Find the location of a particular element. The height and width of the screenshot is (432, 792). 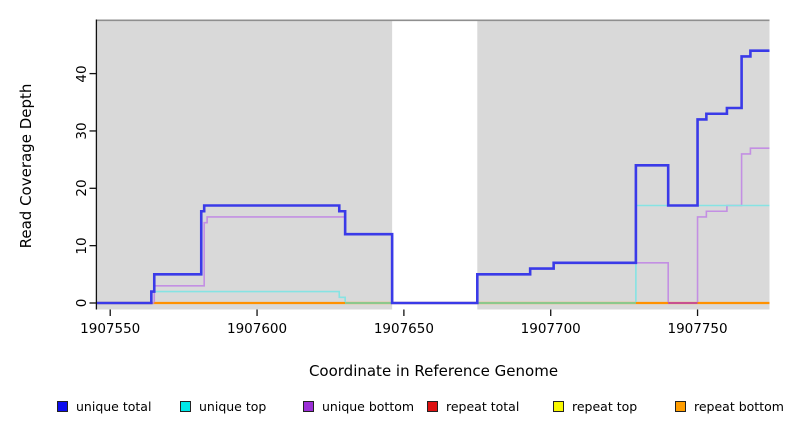

legend-label: unique bottom is located at coordinates (368, 406).